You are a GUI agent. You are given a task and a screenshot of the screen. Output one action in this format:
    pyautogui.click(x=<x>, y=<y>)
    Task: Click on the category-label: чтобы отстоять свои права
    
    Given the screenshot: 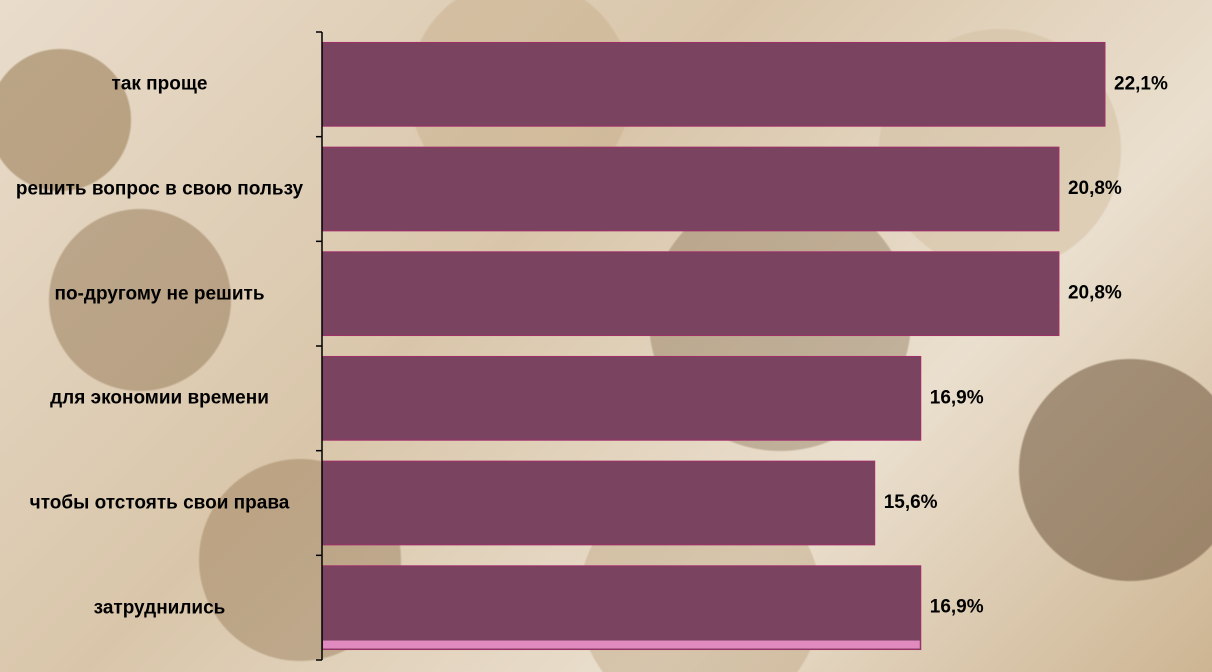 What is the action you would take?
    pyautogui.click(x=159, y=503)
    